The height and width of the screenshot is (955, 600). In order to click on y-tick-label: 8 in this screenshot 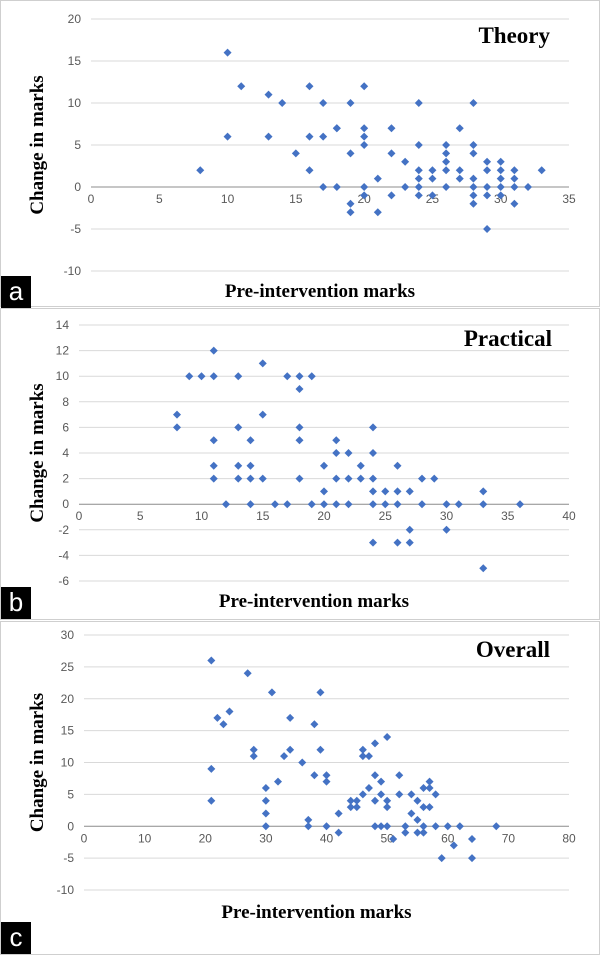, I will do `click(65, 402)`.